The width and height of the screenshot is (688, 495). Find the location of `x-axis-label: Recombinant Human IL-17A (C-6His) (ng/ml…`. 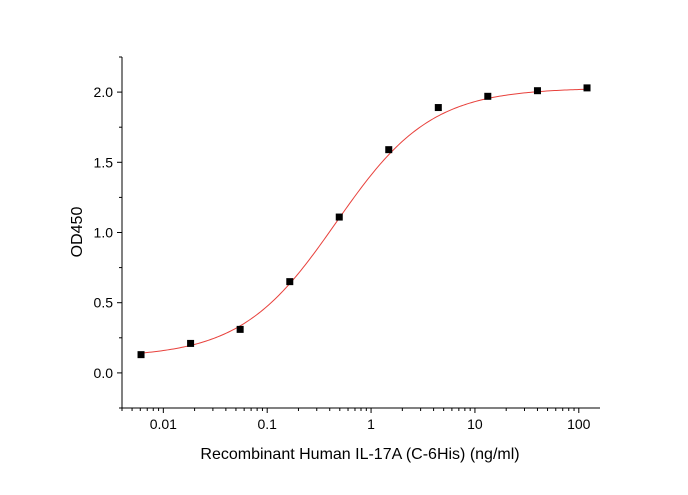

x-axis-label: Recombinant Human IL-17A (C-6His) (ng/ml… is located at coordinates (359, 454).